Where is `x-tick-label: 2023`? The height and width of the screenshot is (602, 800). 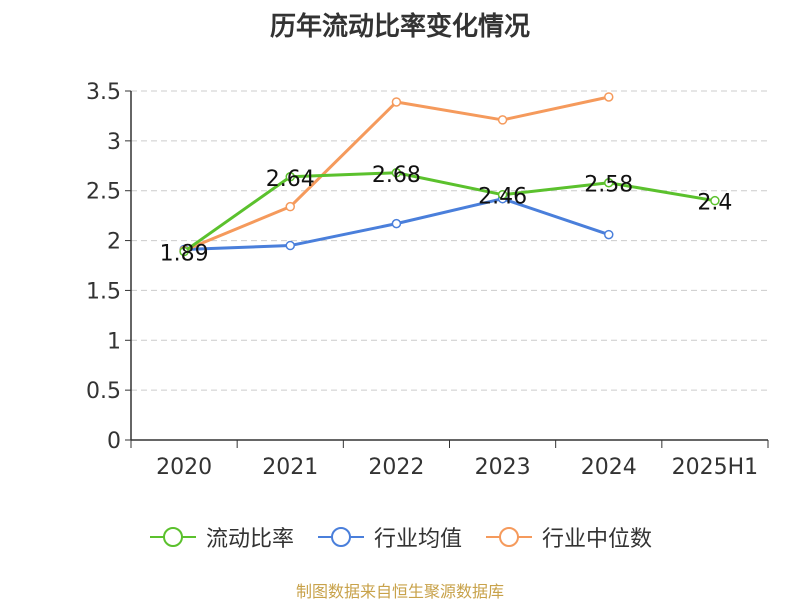
x-tick-label: 2023 is located at coordinates (503, 467).